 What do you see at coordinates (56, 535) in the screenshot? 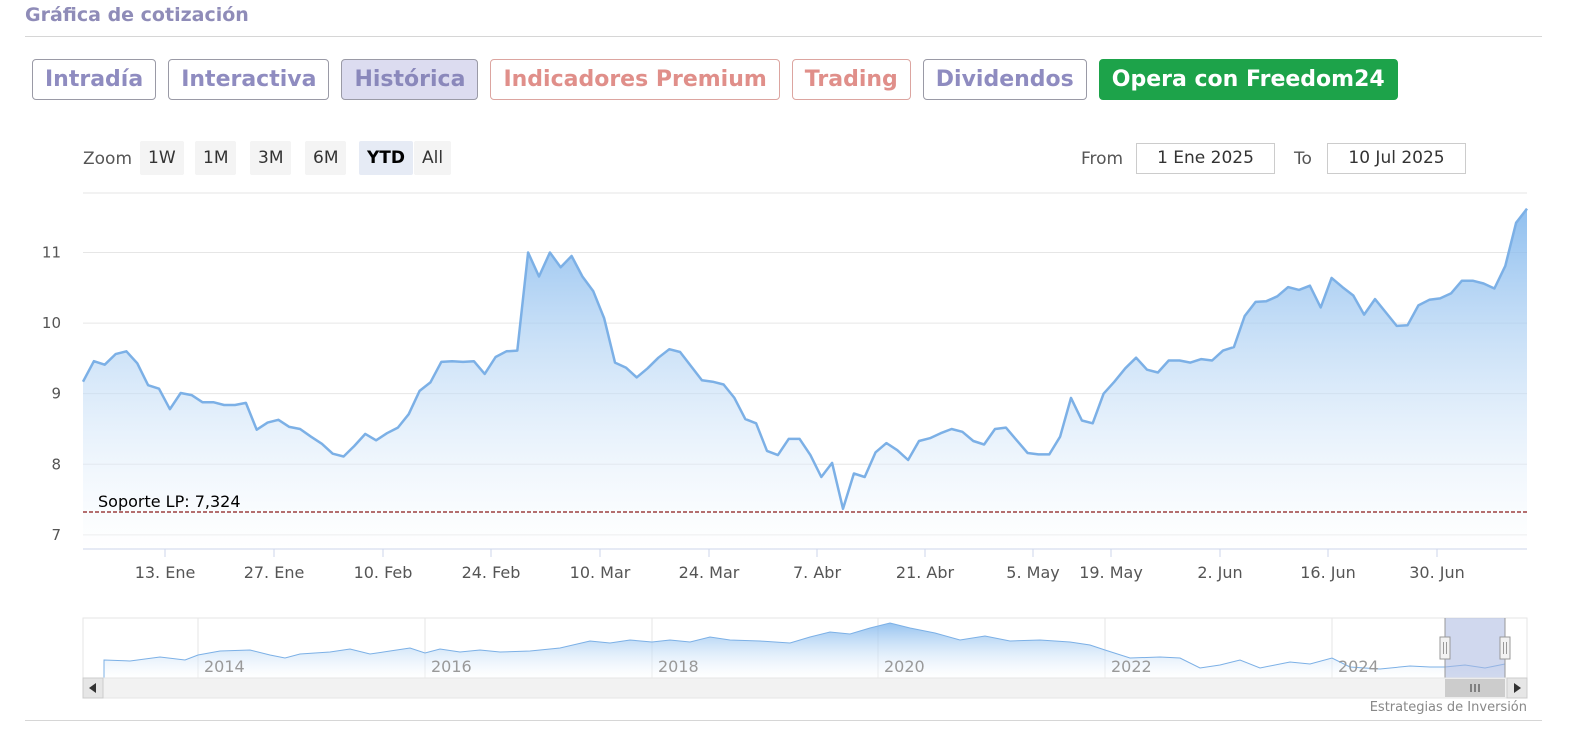
I see `y-tick-label: 7` at bounding box center [56, 535].